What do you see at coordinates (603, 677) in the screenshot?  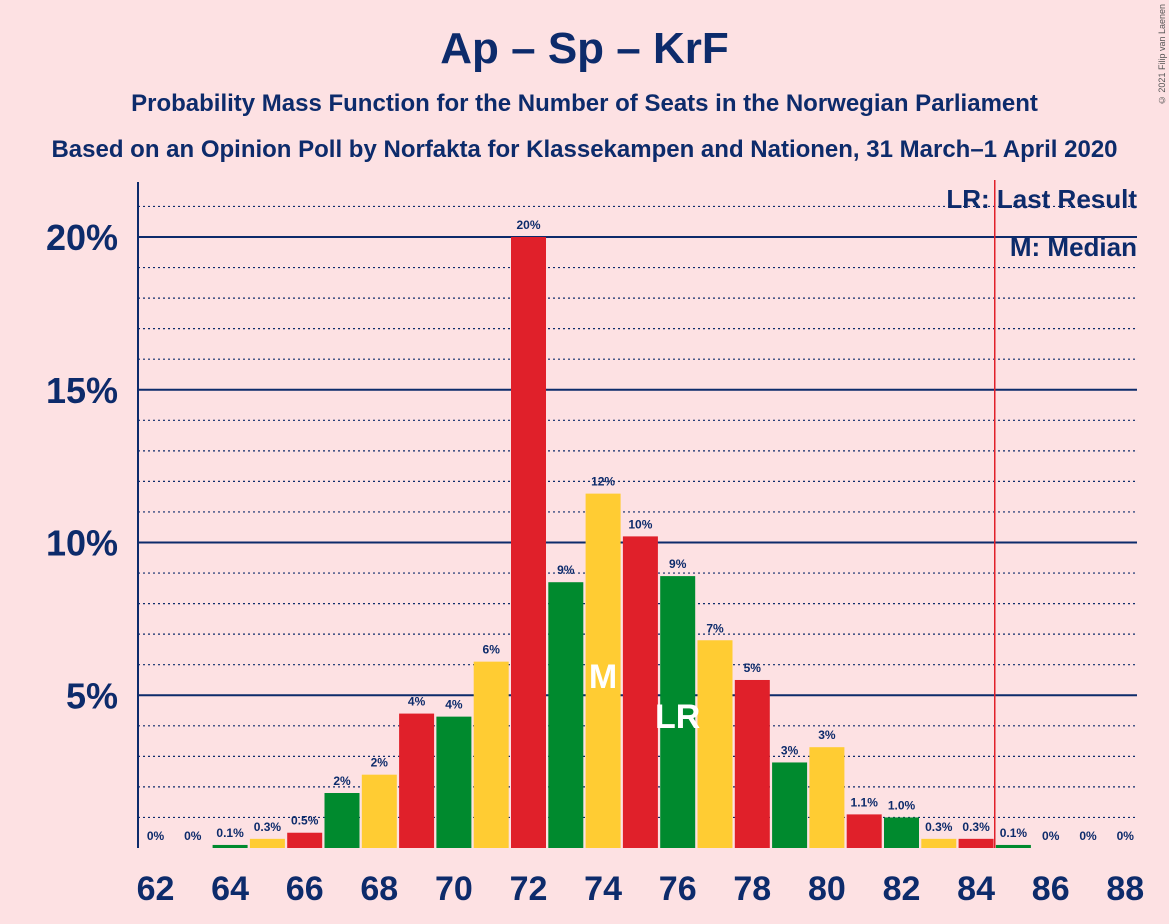 I see `median-marker: M` at bounding box center [603, 677].